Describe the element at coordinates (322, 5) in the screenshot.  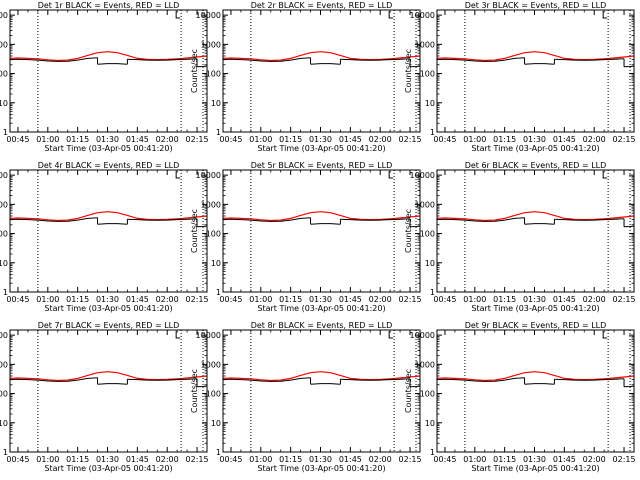
I see `chart-title: Det 2r BLACK = Events, RED = LLD` at that location.